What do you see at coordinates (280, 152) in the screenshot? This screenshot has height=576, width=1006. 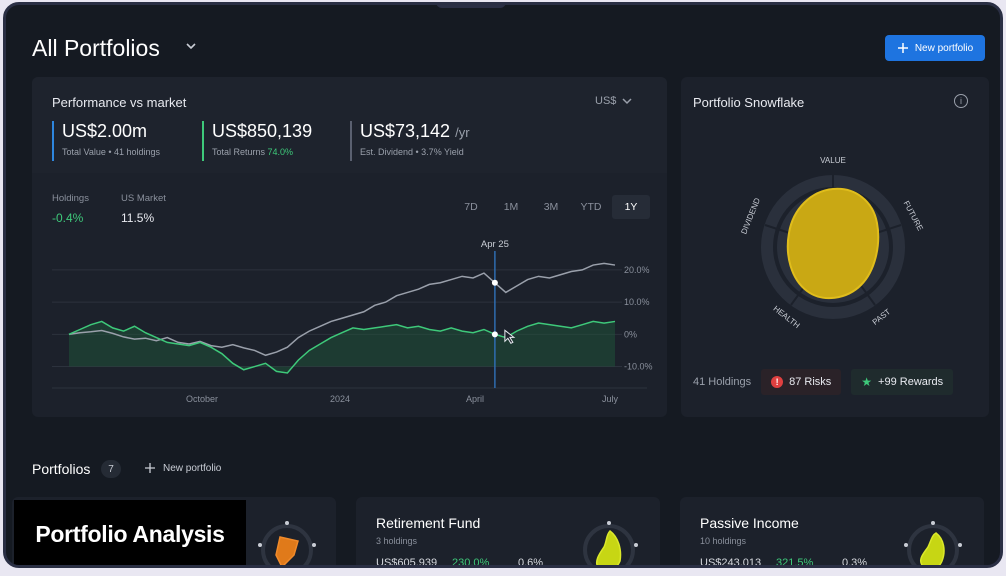 I see `returns-percent: 74.0%` at bounding box center [280, 152].